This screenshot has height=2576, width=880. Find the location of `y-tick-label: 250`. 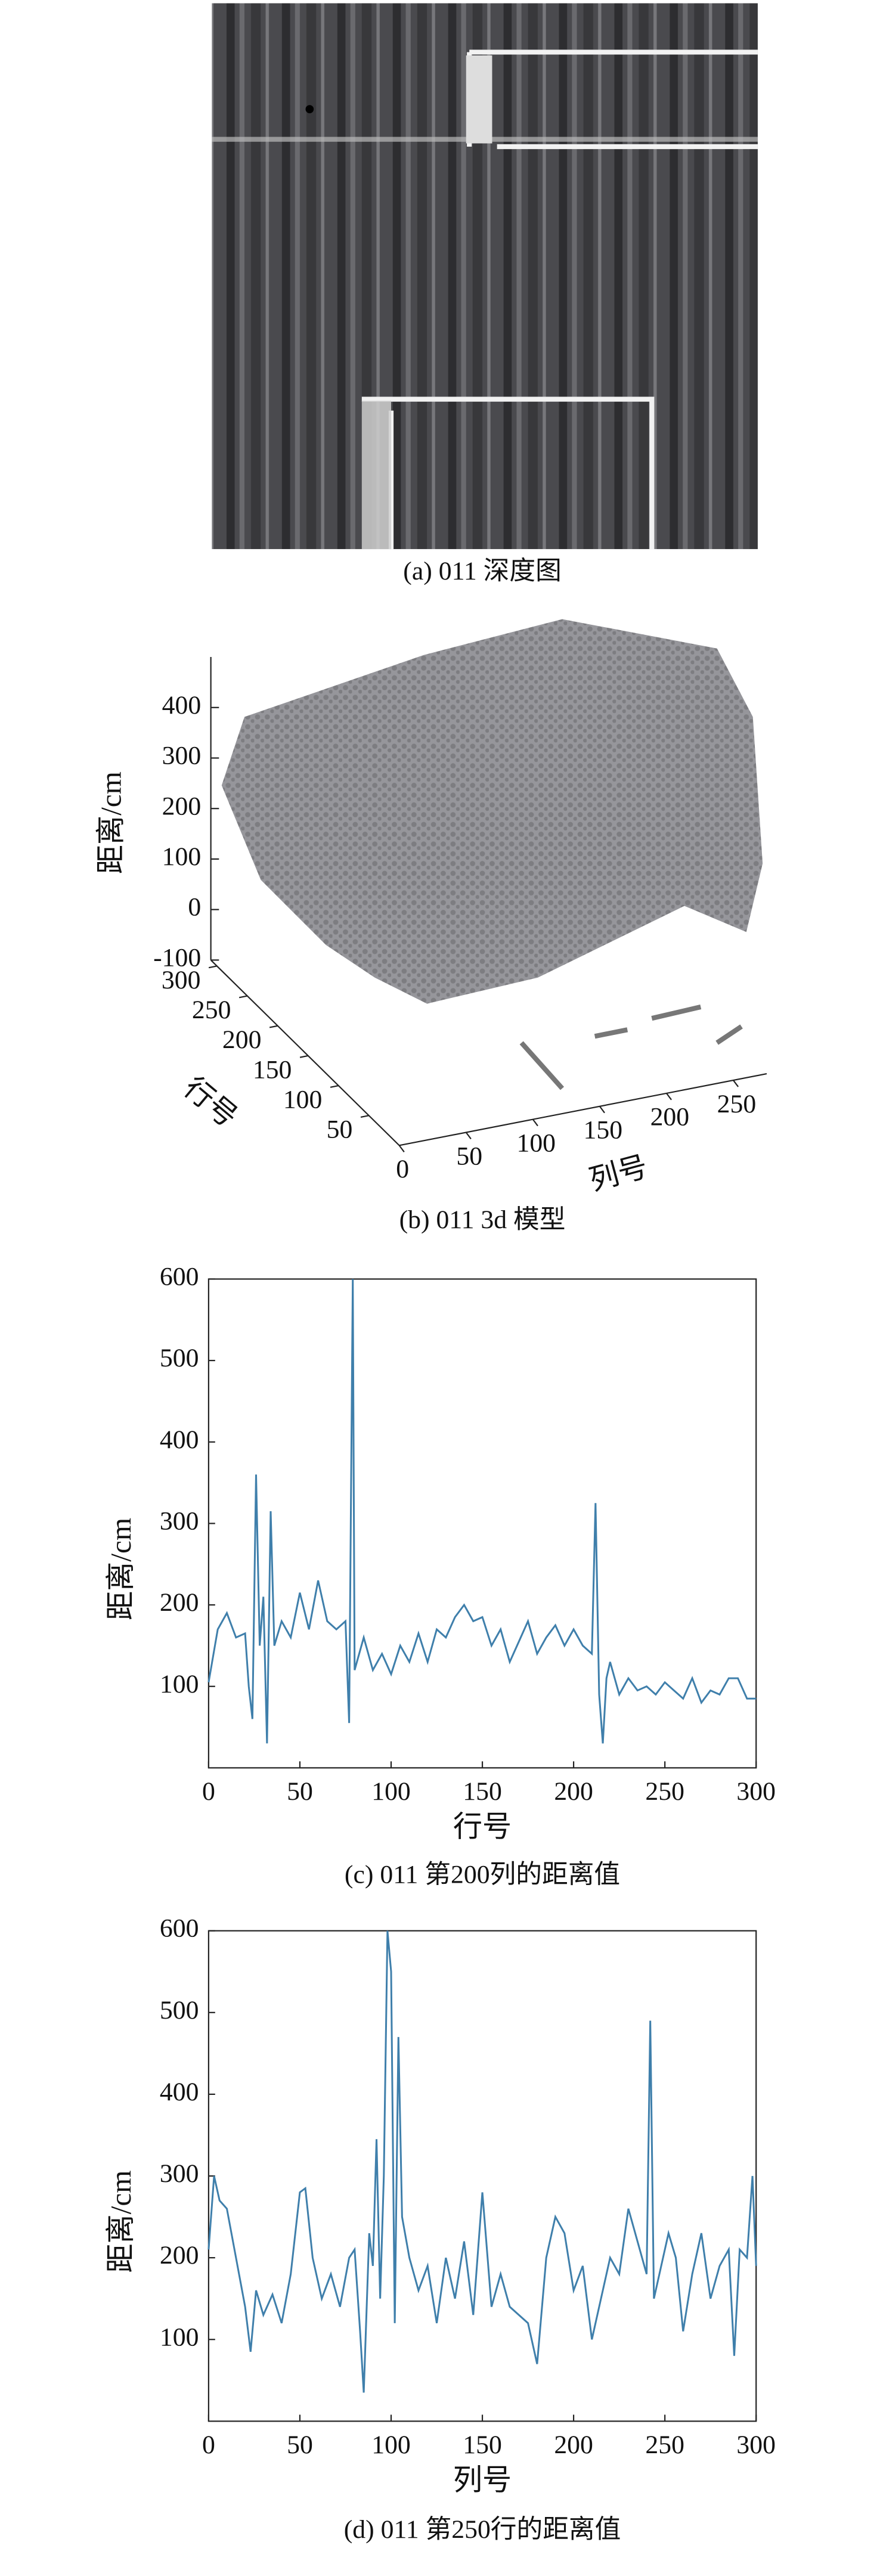

y-tick-label: 250 is located at coordinates (211, 1010).